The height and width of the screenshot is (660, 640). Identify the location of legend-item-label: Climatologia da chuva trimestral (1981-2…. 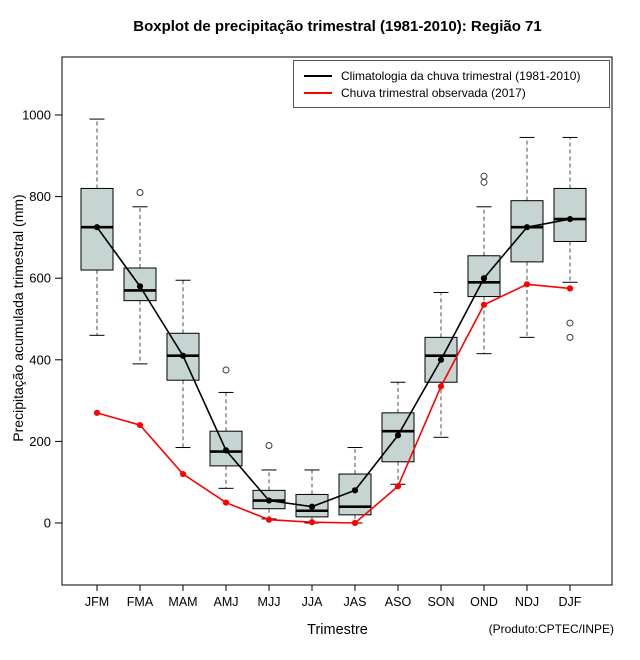
(461, 75).